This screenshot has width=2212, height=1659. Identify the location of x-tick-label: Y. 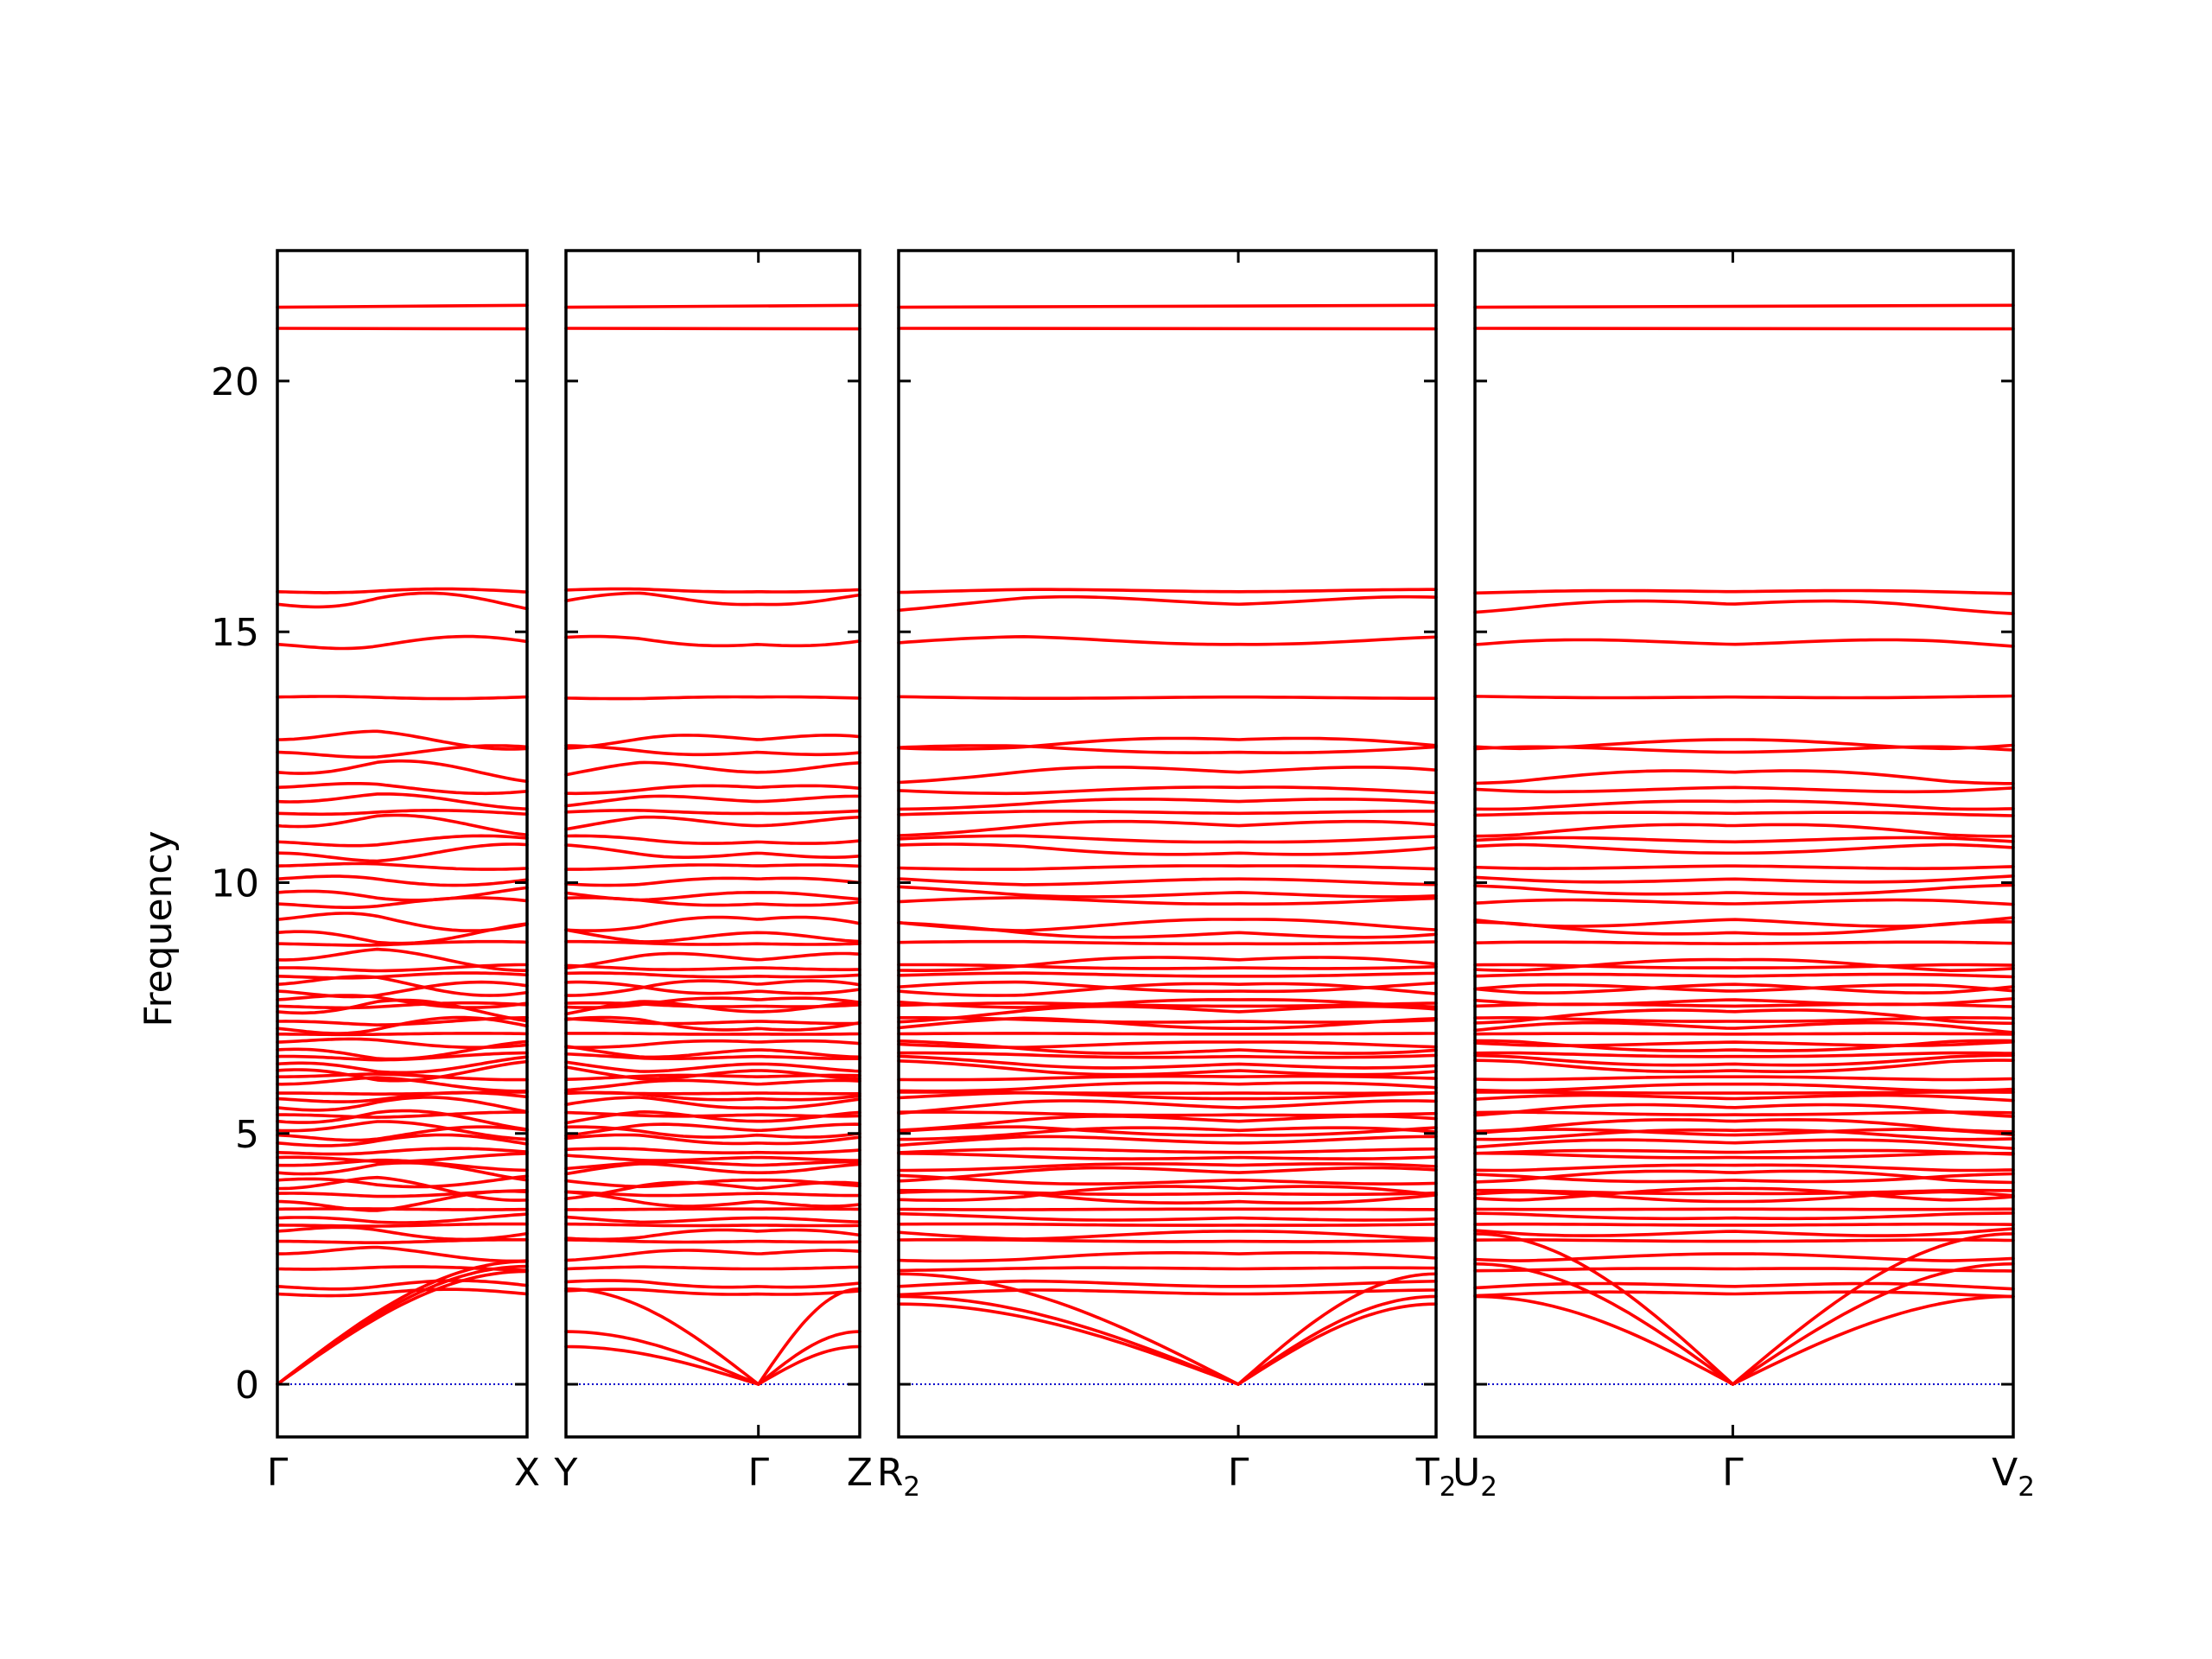
(566, 1473).